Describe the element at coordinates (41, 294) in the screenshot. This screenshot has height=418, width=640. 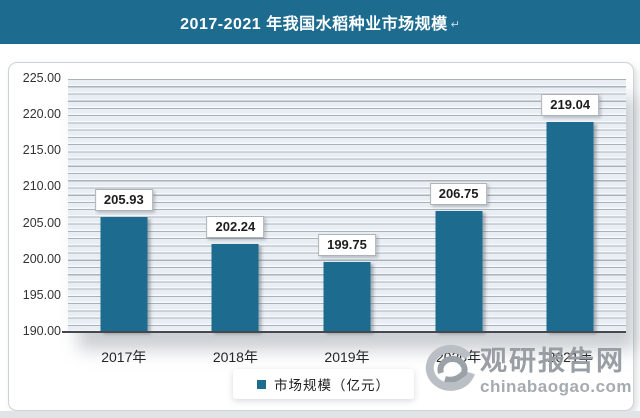
I see `y-axis-tick: 195.00` at that location.